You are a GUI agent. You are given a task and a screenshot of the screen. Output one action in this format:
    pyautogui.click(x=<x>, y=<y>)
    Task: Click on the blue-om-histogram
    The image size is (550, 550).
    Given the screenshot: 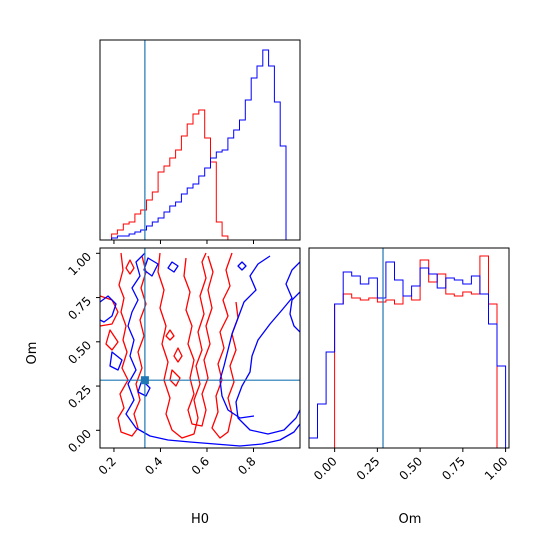 What is the action you would take?
    pyautogui.click(x=407, y=354)
    